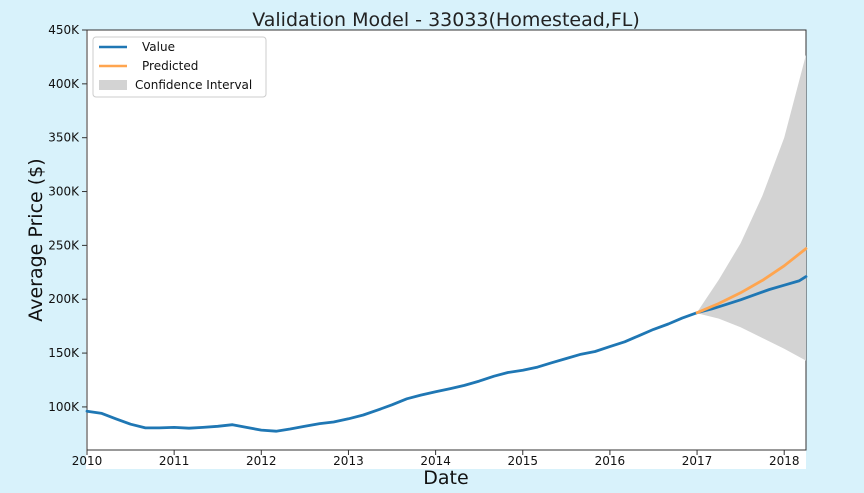 The width and height of the screenshot is (864, 493). What do you see at coordinates (67, 218) in the screenshot?
I see `y-axis: 100K 150K 200K 250K 300K 350K 400K 450K` at bounding box center [67, 218].